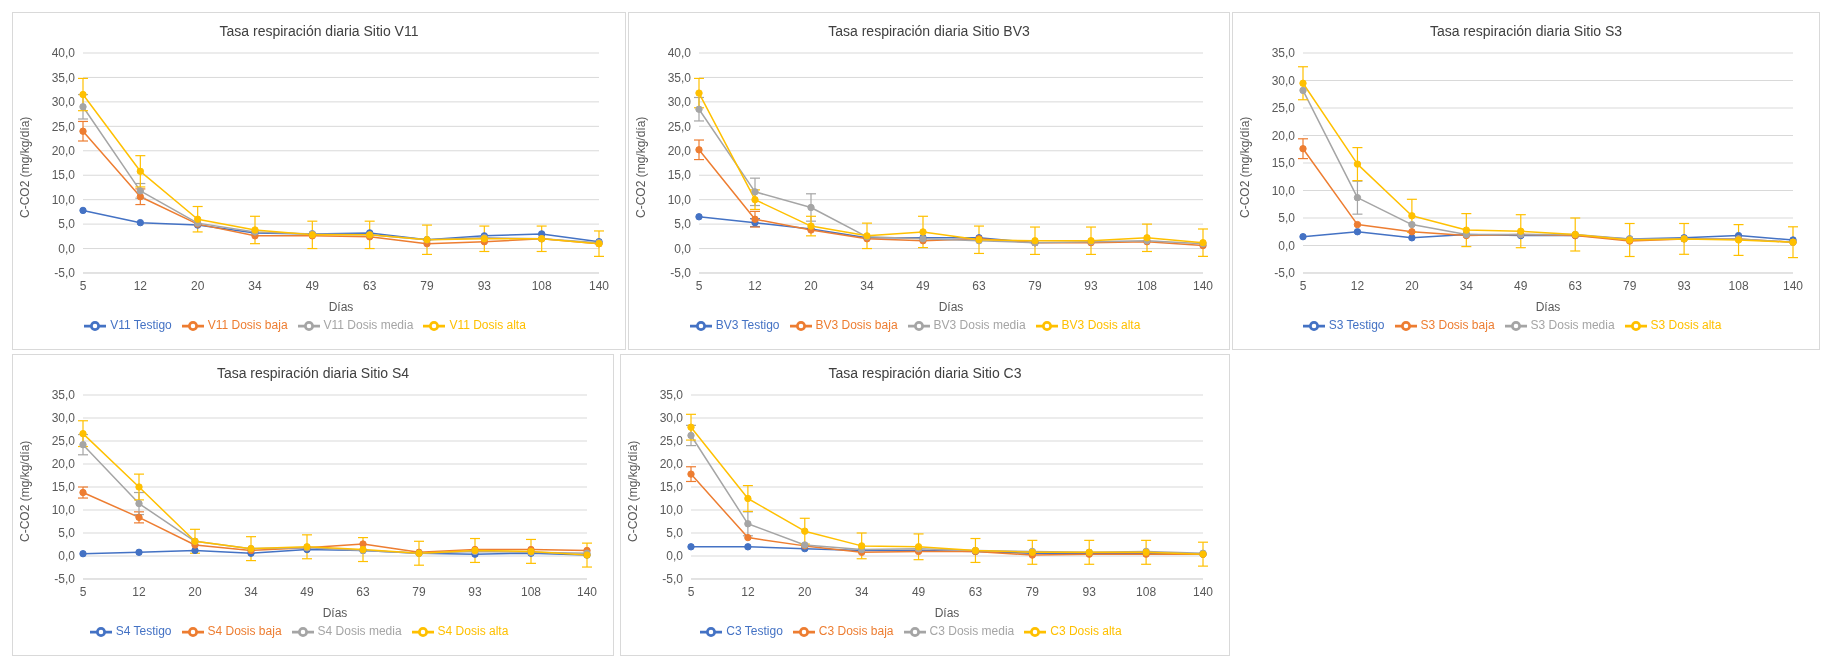 The width and height of the screenshot is (1822, 658). Describe the element at coordinates (856, 631) in the screenshot. I see `legend-label: C3 Dosis baja` at that location.